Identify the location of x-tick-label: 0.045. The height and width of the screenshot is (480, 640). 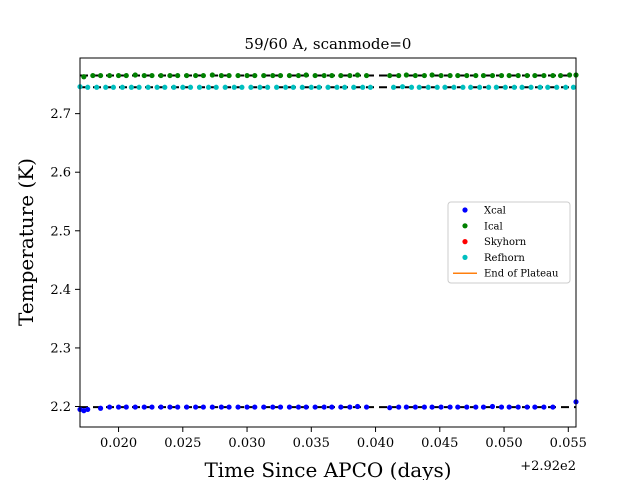
(439, 443).